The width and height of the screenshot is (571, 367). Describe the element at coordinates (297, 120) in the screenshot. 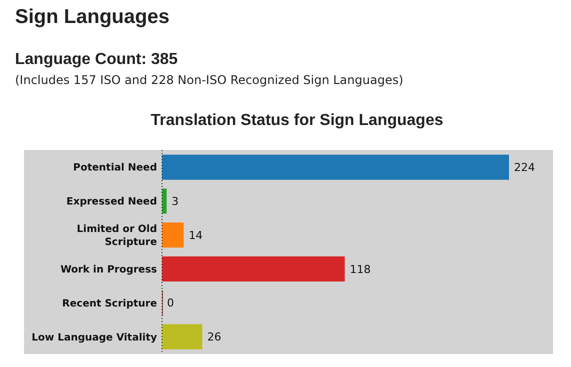

I see `chart-title: Translation Status for Sign Languages` at that location.